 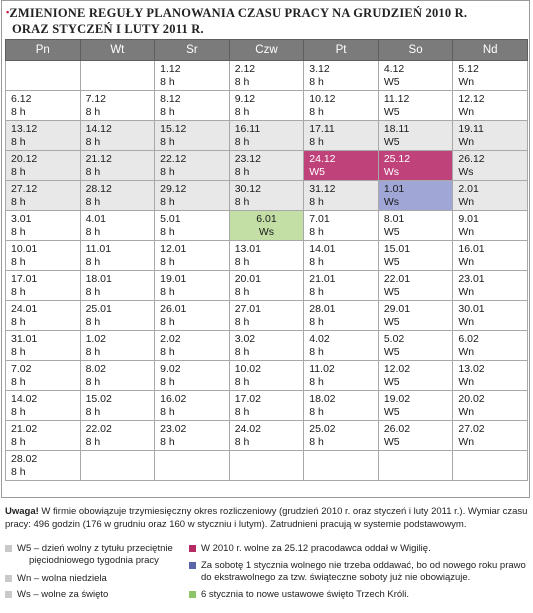 I want to click on day-date: 17.11, so click(x=322, y=129).